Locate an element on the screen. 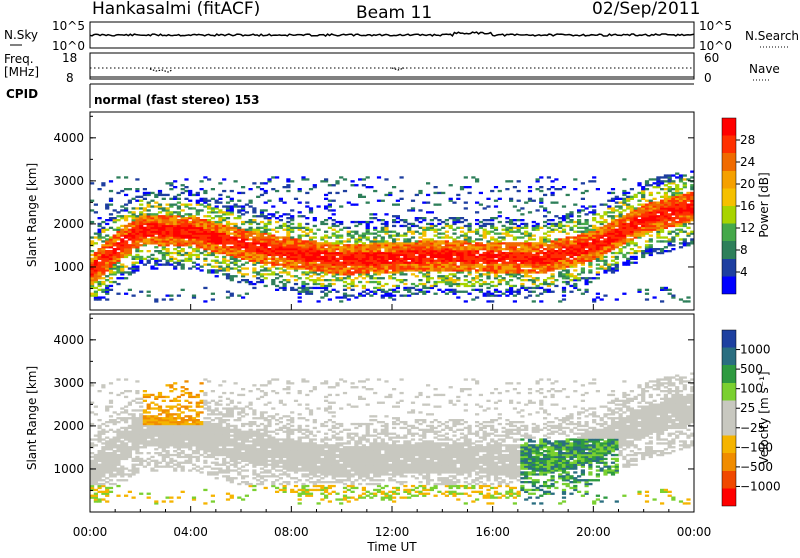 The image size is (800, 558). colorbar-tick-label: 8 is located at coordinates (744, 250).